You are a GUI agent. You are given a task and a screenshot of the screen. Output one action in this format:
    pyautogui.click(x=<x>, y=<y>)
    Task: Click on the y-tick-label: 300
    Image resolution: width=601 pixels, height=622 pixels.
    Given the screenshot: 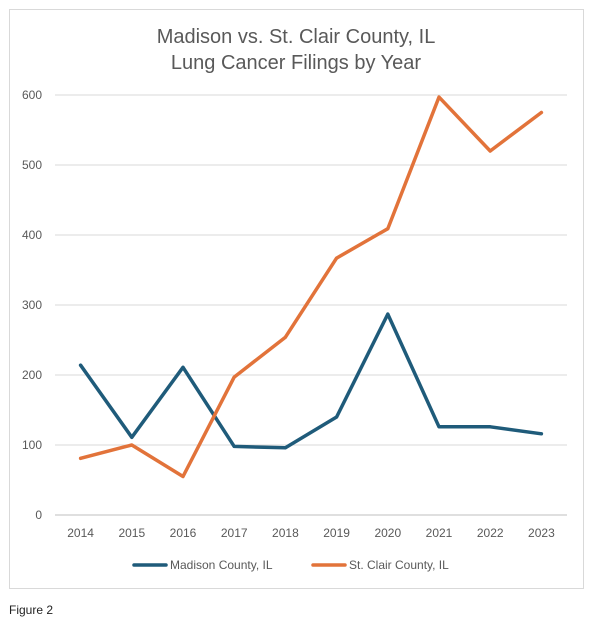 What is the action you would take?
    pyautogui.click(x=32, y=305)
    